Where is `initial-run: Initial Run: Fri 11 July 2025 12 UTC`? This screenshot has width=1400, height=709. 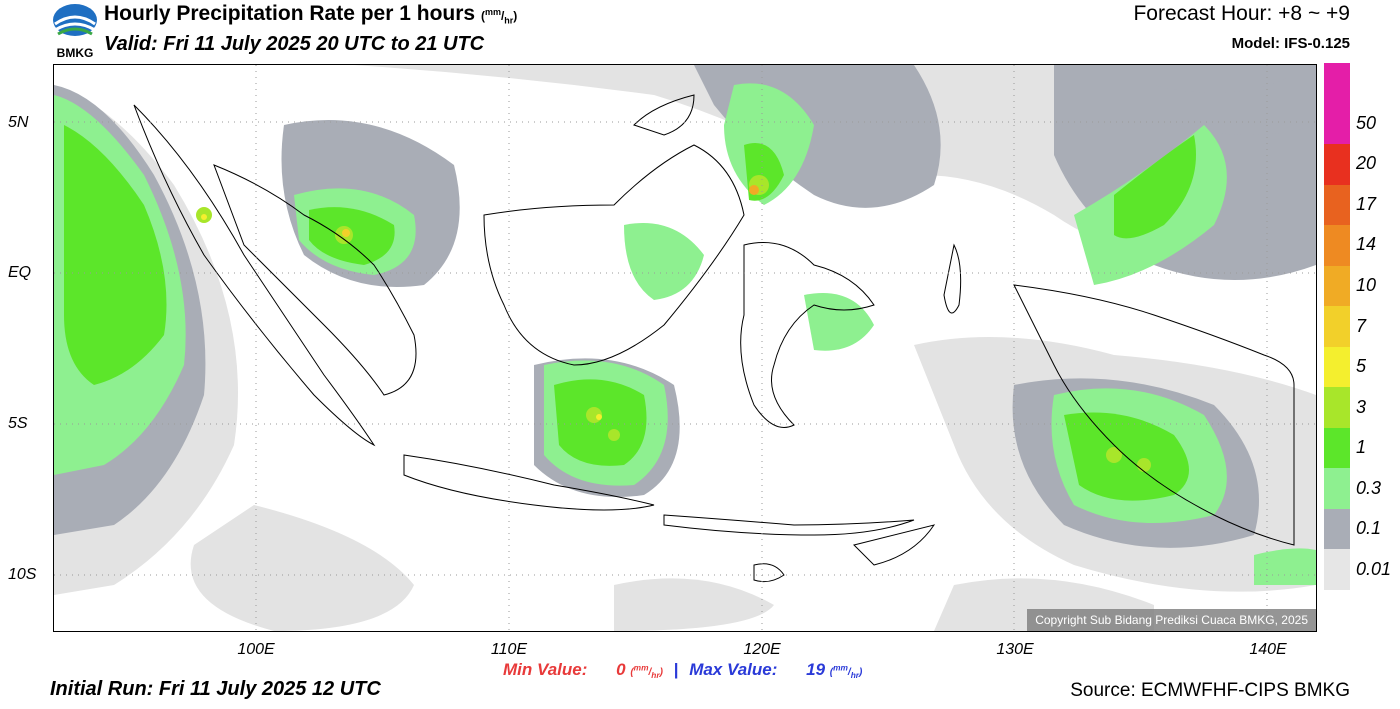
initial-run: Initial Run: Fri 11 July 2025 12 UTC is located at coordinates (215, 689).